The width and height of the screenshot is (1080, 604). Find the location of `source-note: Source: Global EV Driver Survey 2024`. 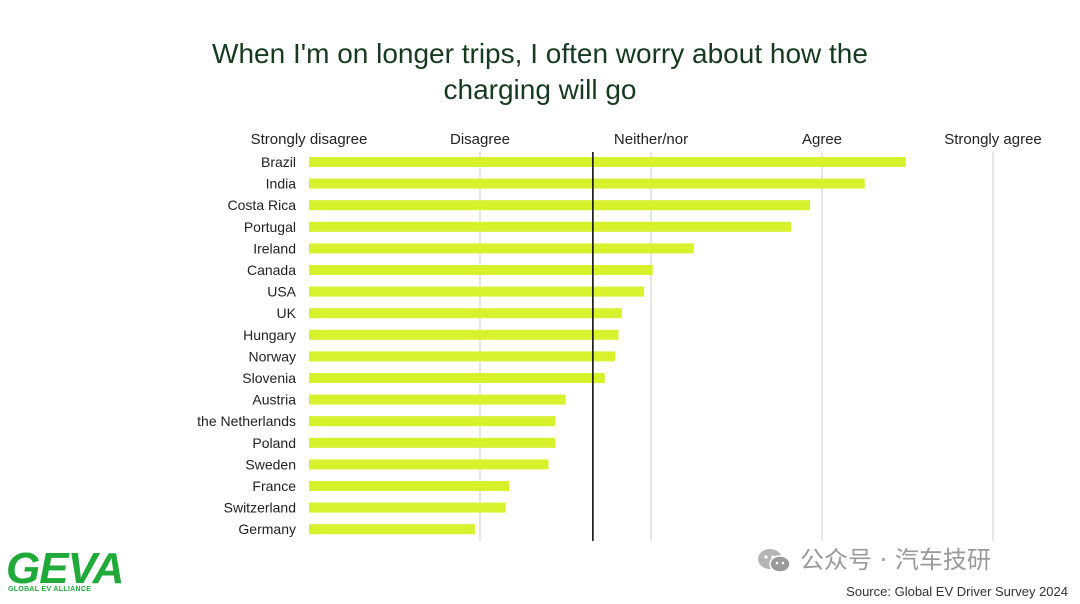

source-note: Source: Global EV Driver Survey 2024 is located at coordinates (957, 591).